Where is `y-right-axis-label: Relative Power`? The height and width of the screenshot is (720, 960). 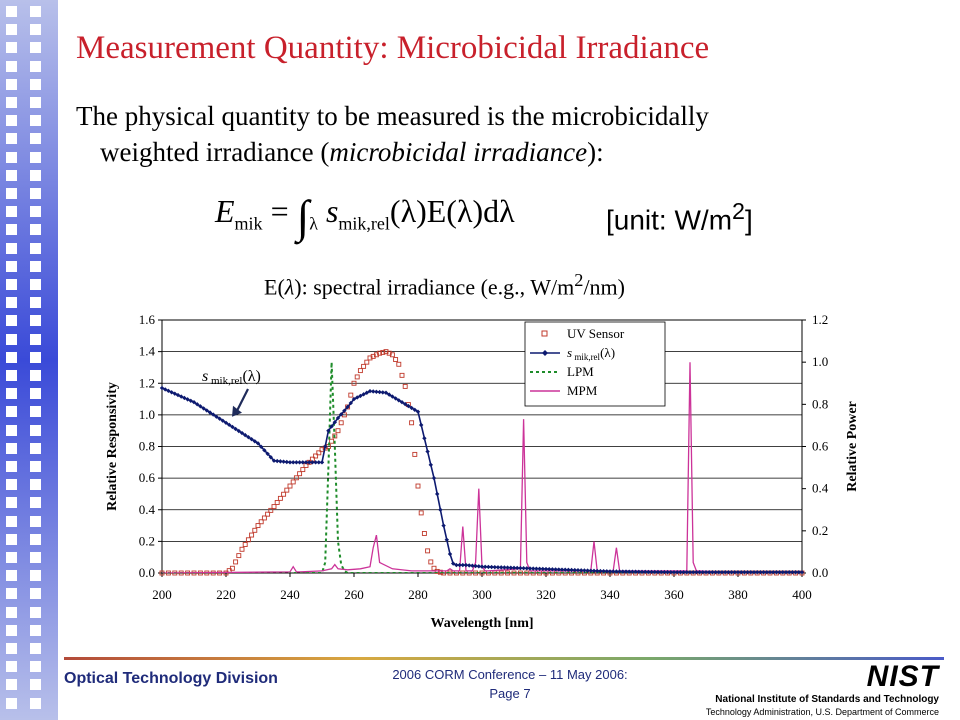 y-right-axis-label: Relative Power is located at coordinates (852, 446).